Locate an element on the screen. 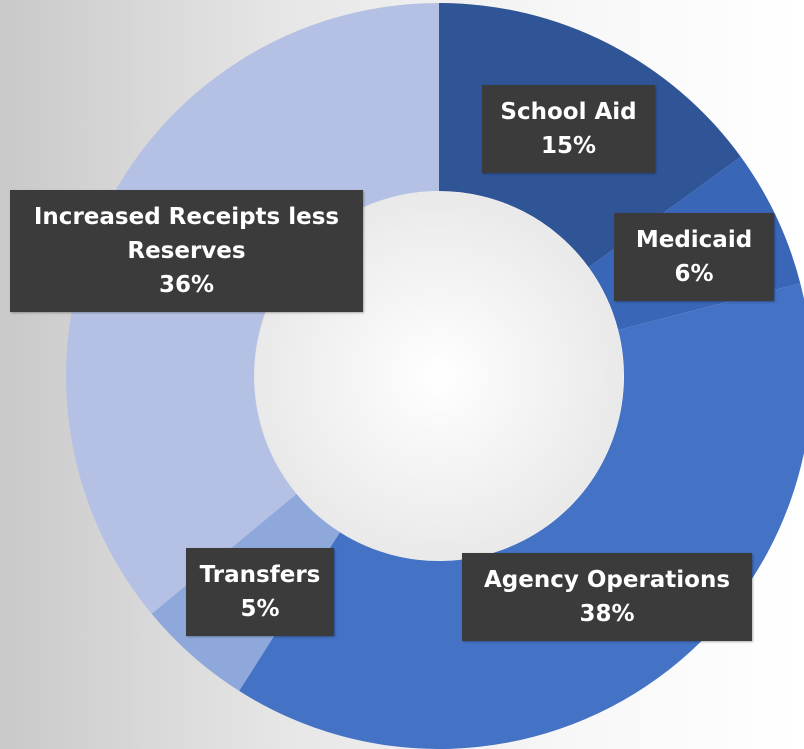  data-label: Increased Receipts less Reserves 36% is located at coordinates (186, 251).